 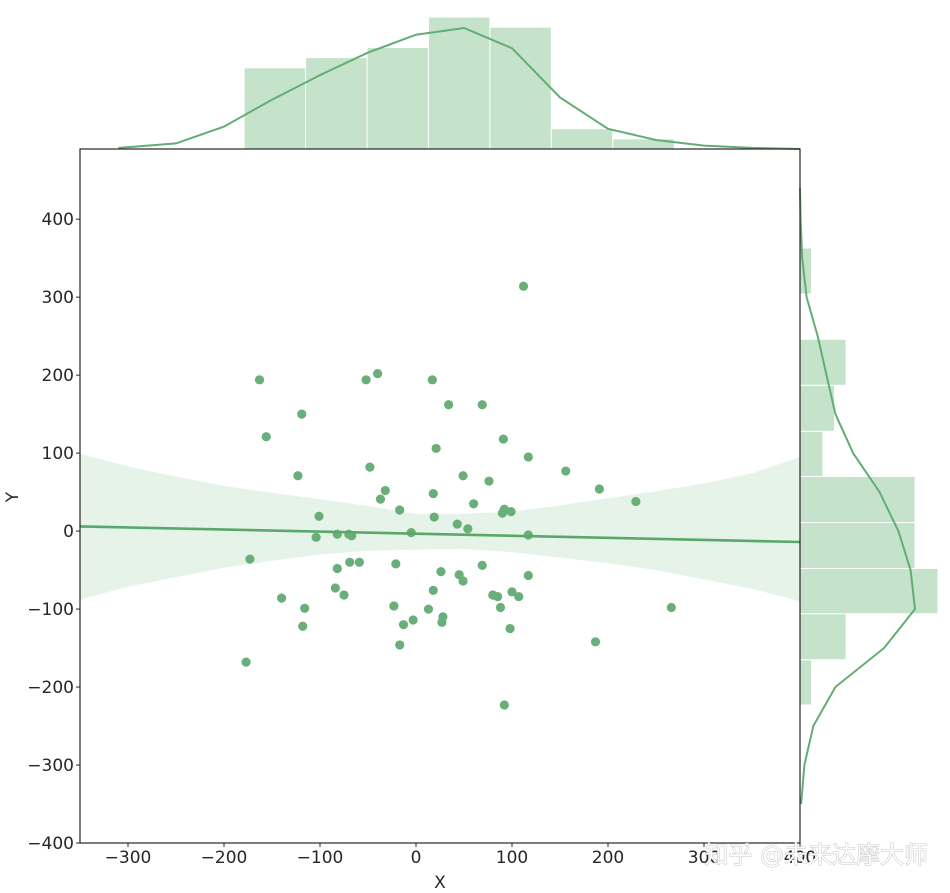 I want to click on y-kde-curve, so click(x=858, y=496).